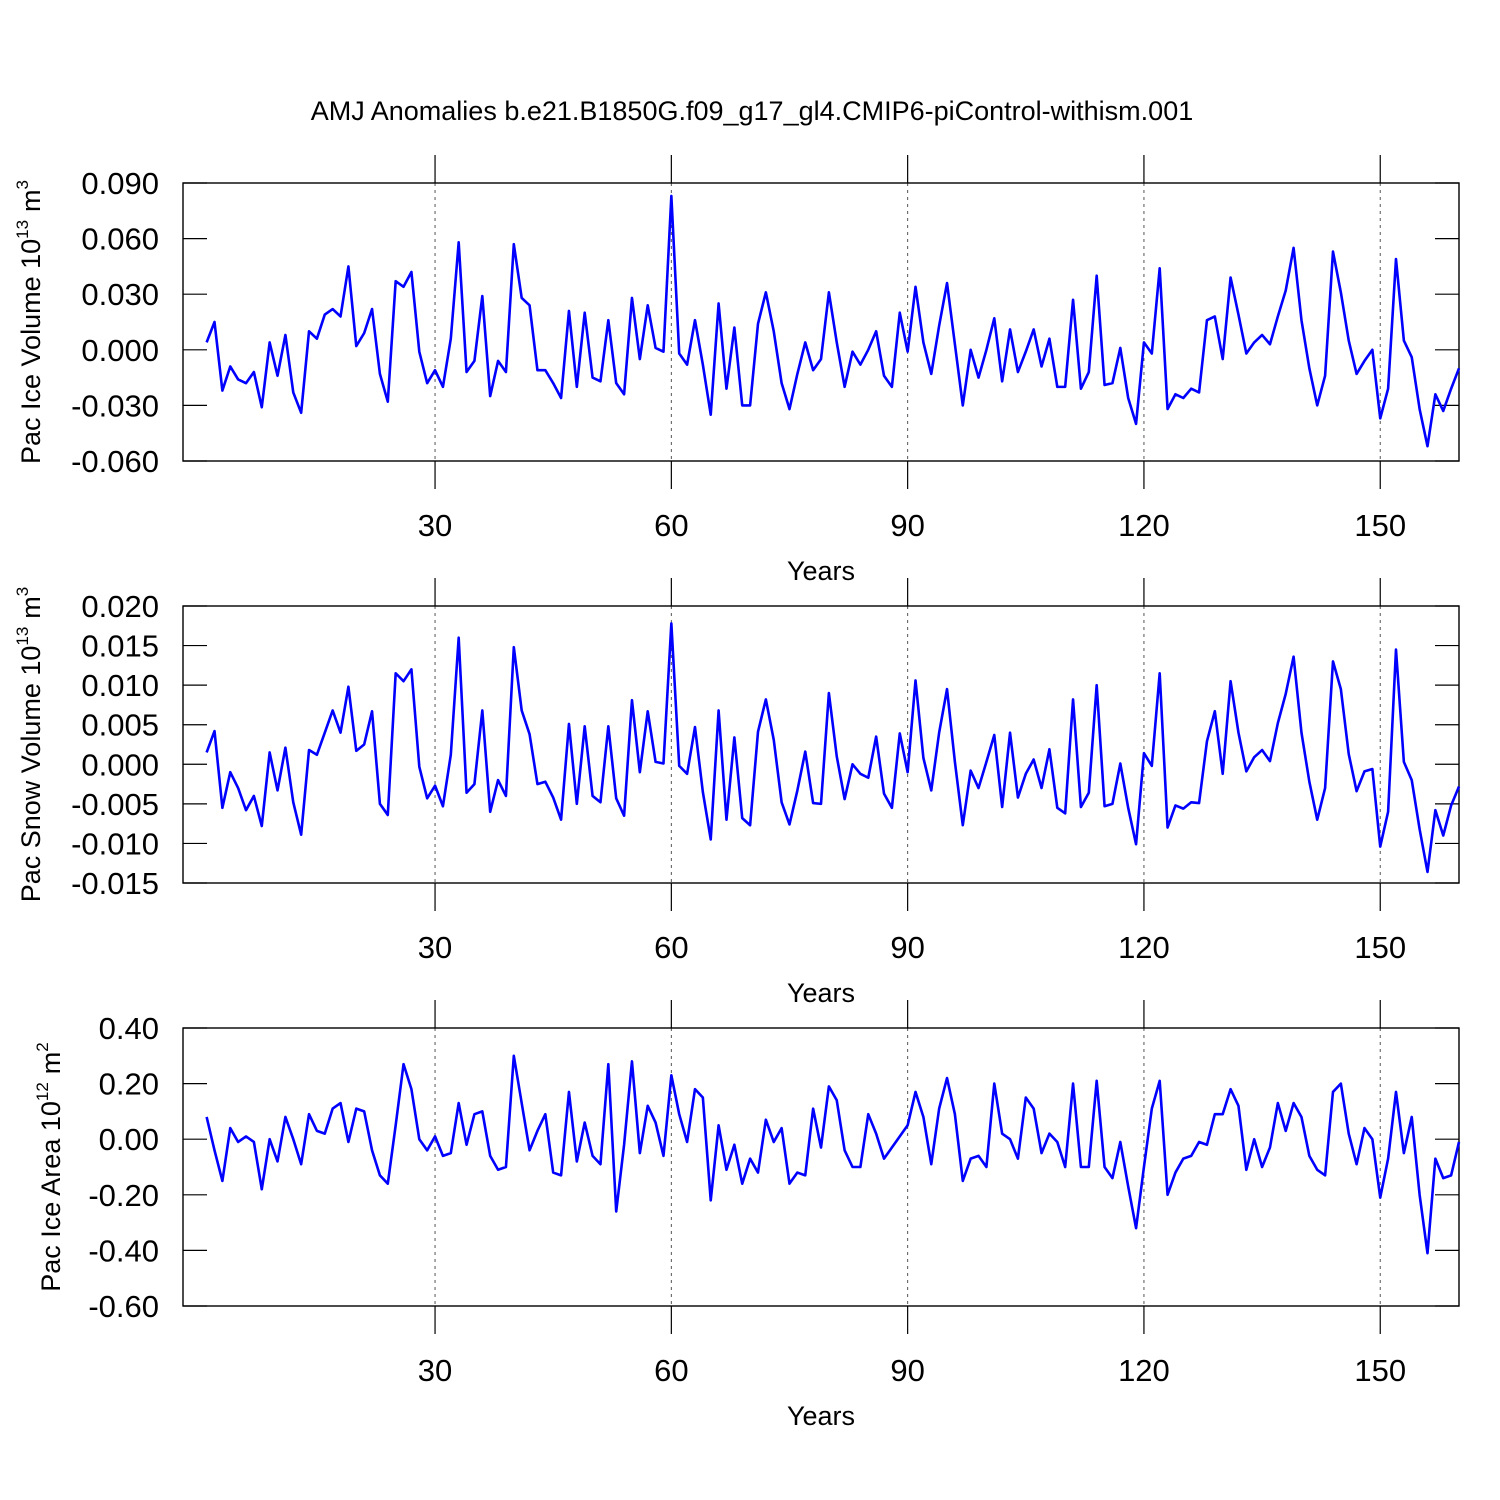 Image resolution: width=1500 pixels, height=1500 pixels. I want to click on y-tick-label: -0.015, so click(115, 883).